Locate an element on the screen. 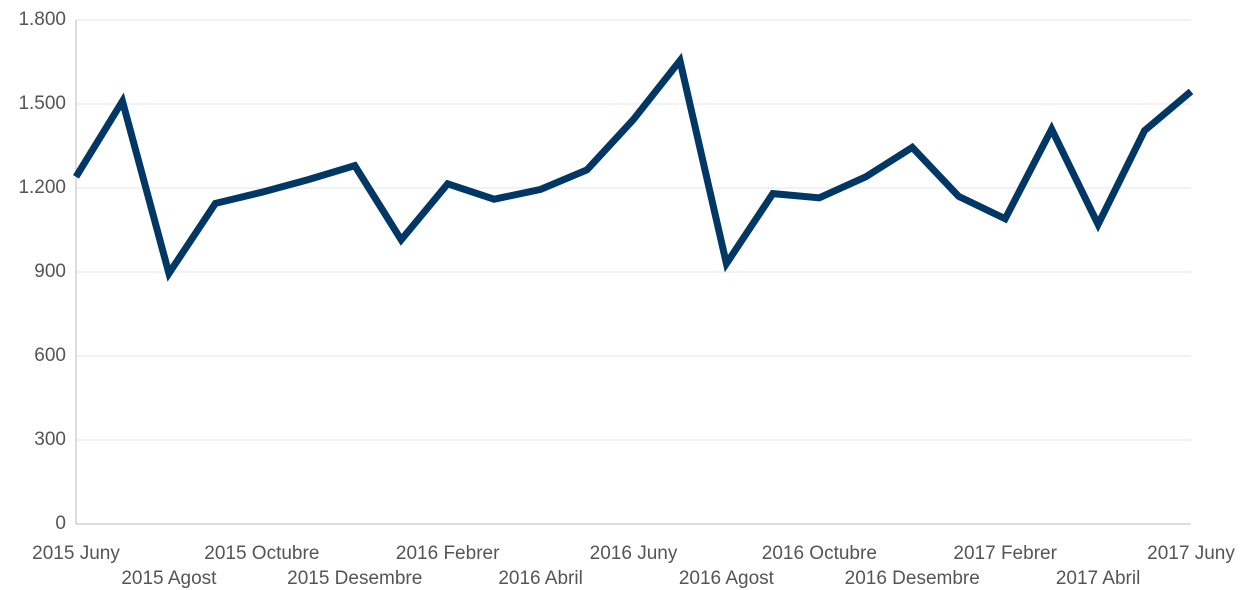 This screenshot has height=590, width=1249. x-tick-label: 2015 Desembre is located at coordinates (354, 578).